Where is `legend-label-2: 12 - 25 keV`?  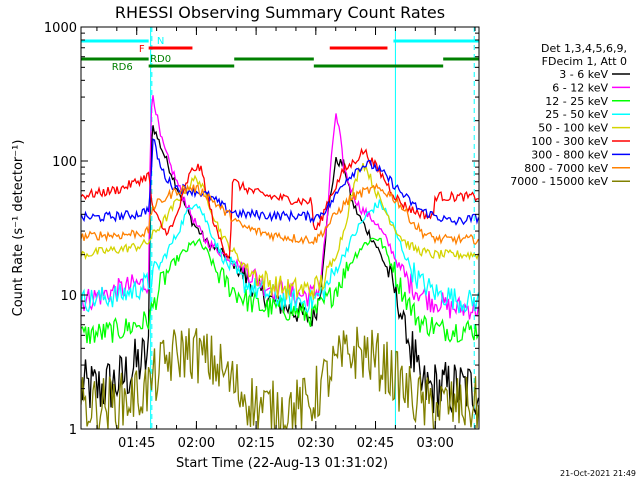 legend-label-2: 12 - 25 keV is located at coordinates (576, 101).